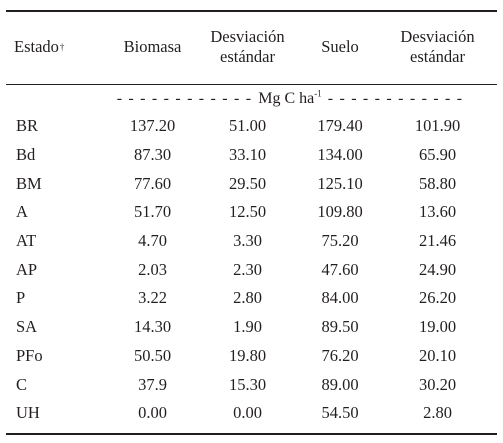  Describe the element at coordinates (340, 183) in the screenshot. I see `cell-suelo: 125.10` at that location.